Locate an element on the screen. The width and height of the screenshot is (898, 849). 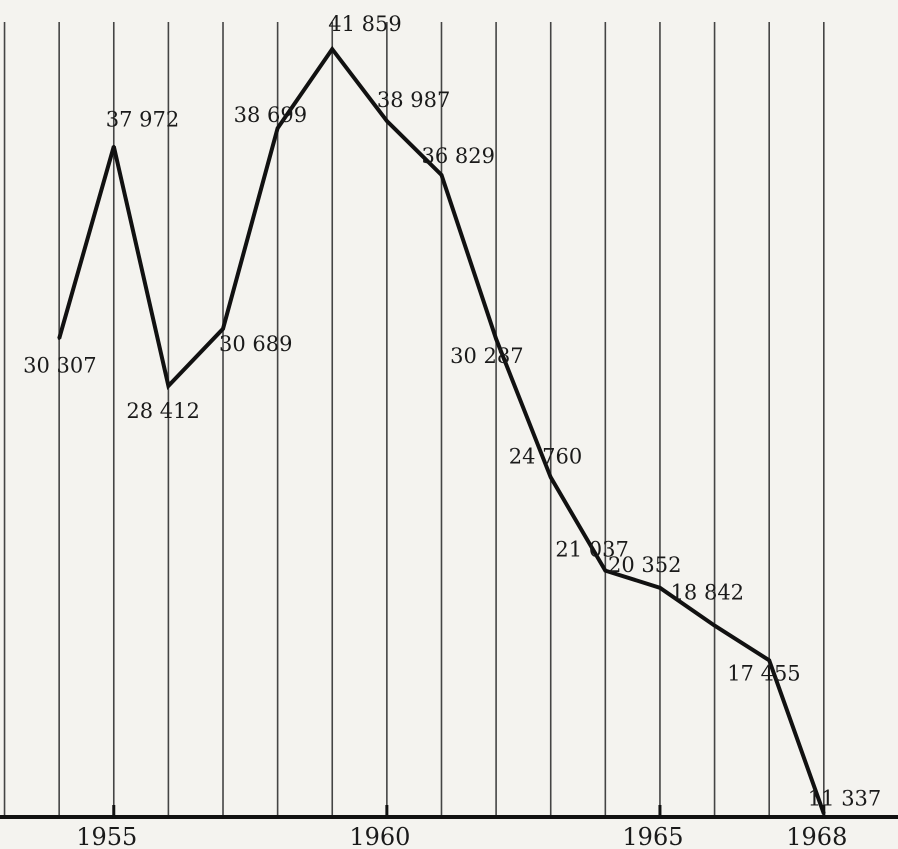
data-label: 38 987 is located at coordinates (413, 100).